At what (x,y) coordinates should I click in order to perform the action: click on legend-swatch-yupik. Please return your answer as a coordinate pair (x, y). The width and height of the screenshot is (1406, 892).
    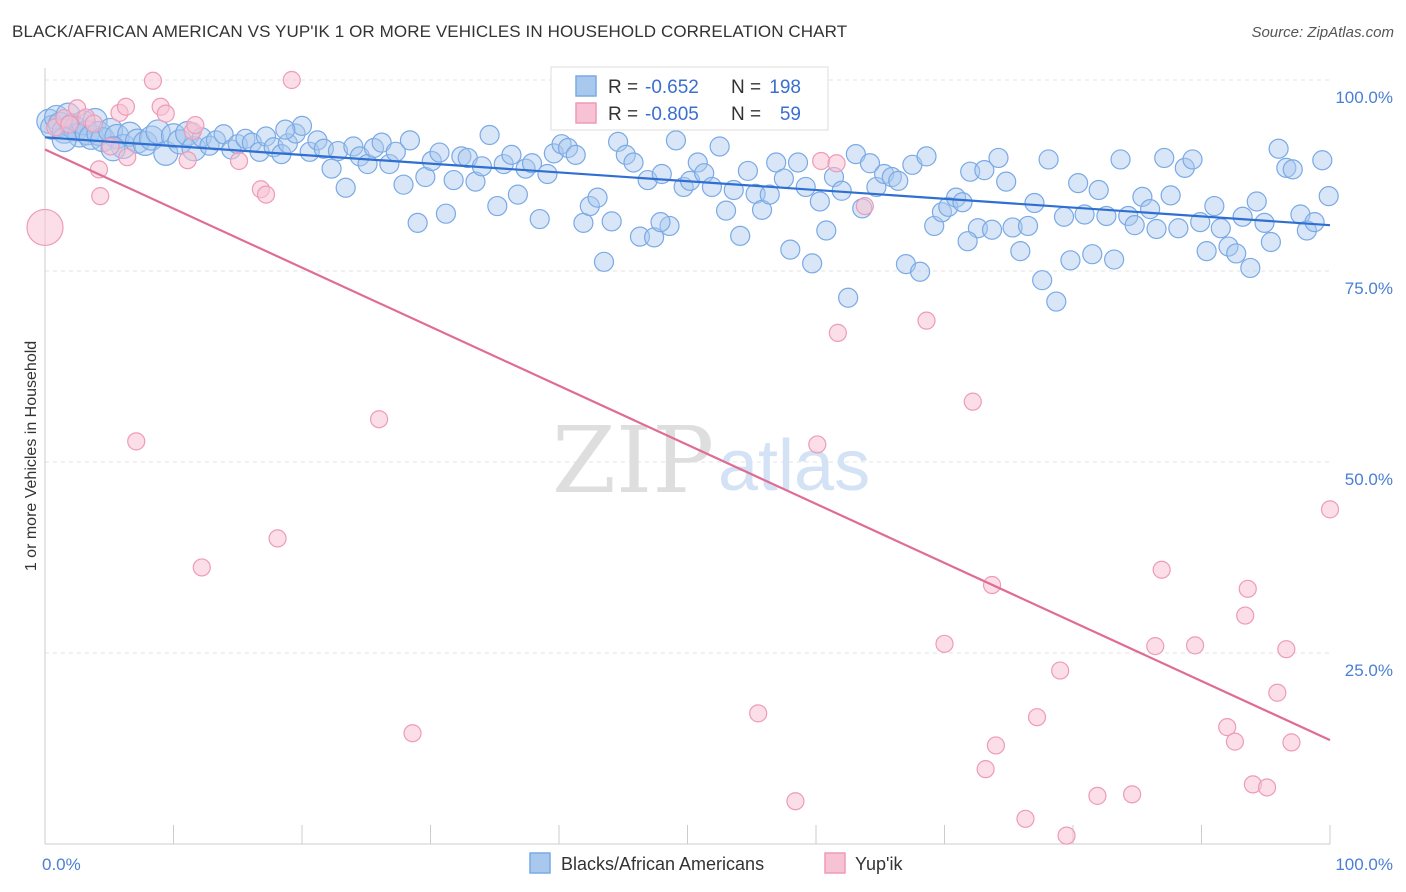
    Looking at the image, I should click on (835, 863).